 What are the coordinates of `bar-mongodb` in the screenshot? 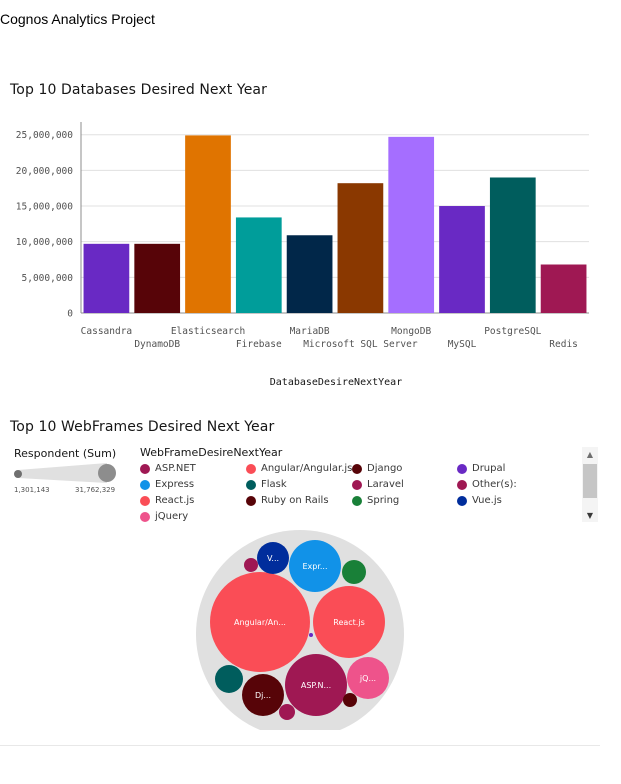 It's located at (411, 224).